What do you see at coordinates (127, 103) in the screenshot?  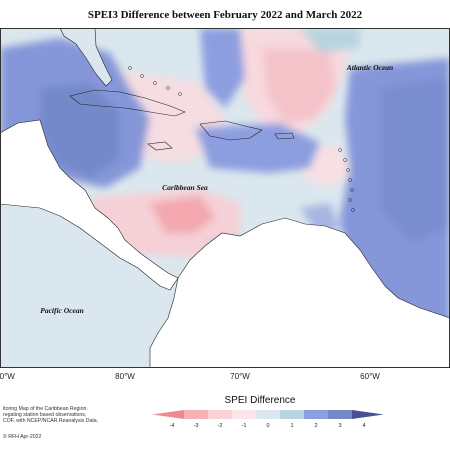 I see `cuba-outline` at bounding box center [127, 103].